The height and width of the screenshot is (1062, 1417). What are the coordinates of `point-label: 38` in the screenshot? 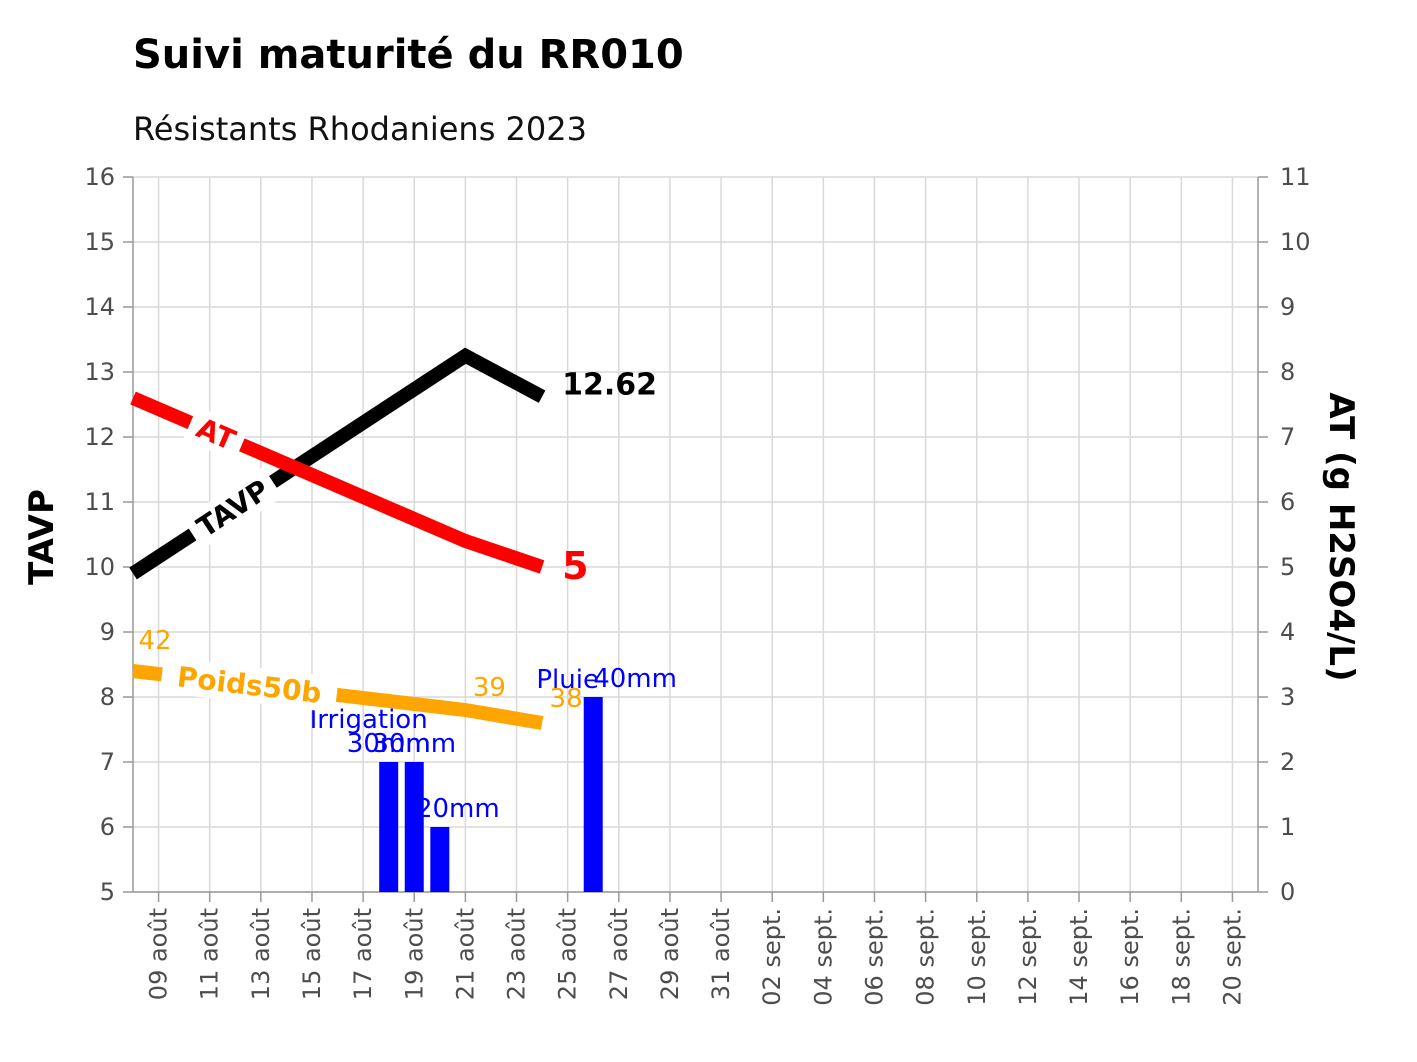 It's located at (566, 699).